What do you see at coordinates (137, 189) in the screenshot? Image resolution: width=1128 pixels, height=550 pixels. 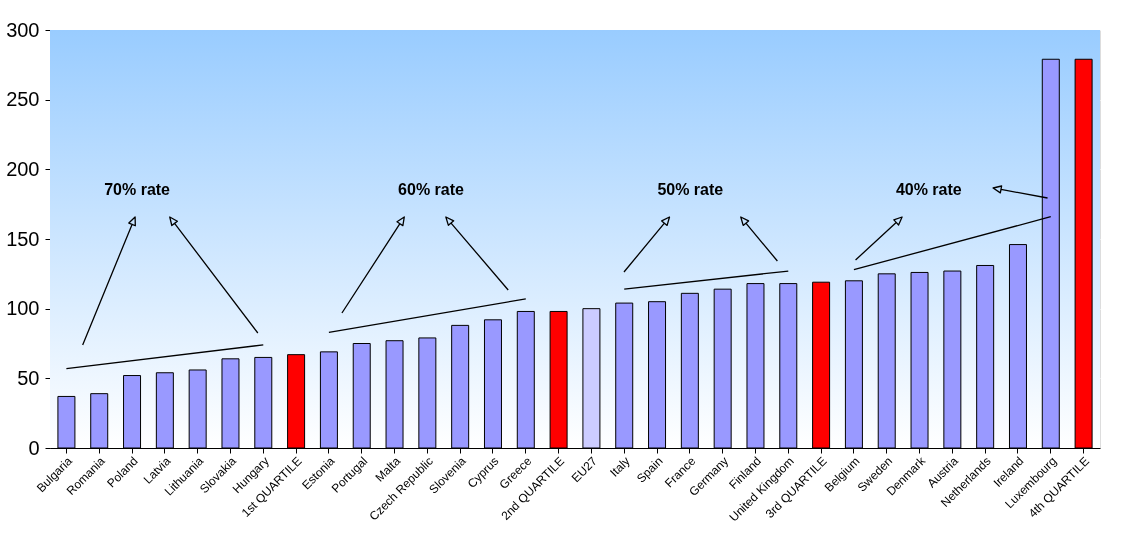 I see `annotation: 70% rate` at bounding box center [137, 189].